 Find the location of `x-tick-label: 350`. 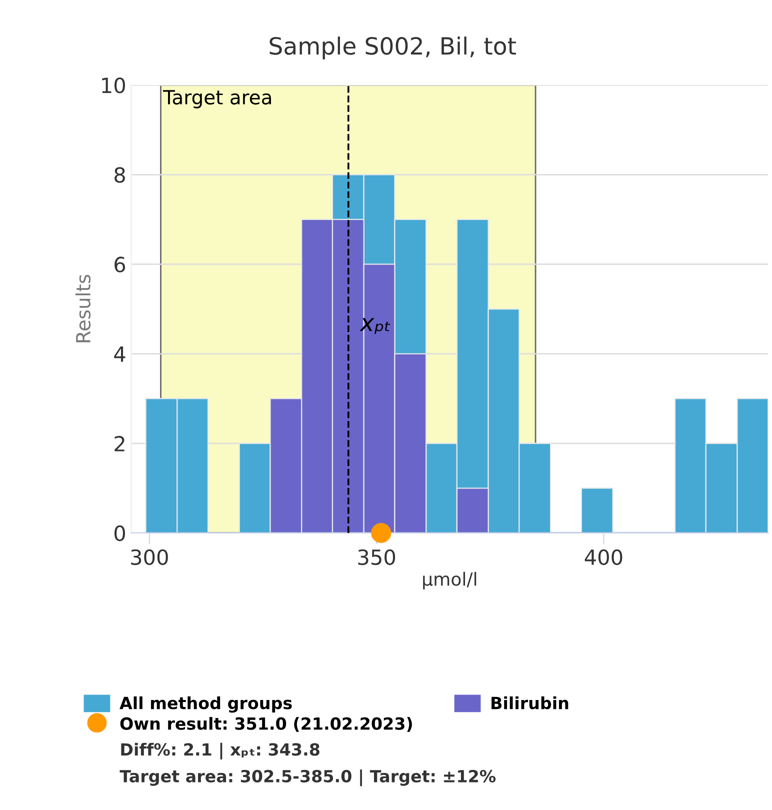

x-tick-label: 350 is located at coordinates (377, 557).